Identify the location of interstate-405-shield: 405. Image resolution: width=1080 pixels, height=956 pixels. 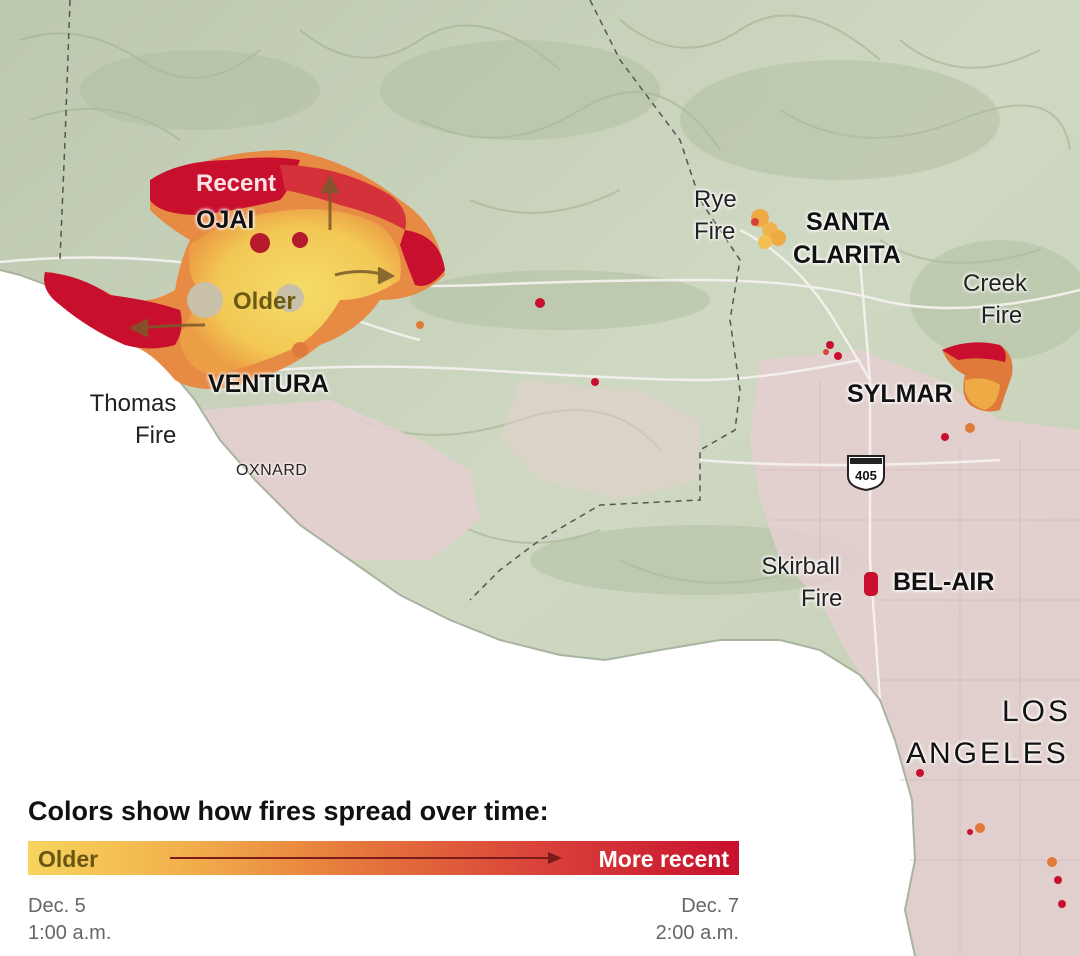
(866, 473).